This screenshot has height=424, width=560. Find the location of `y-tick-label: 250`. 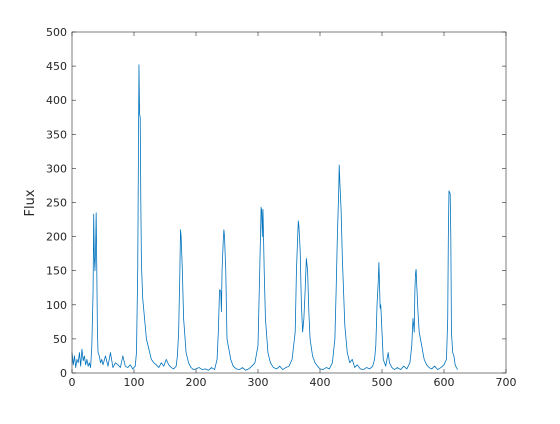

y-tick-label: 250 is located at coordinates (56, 203).